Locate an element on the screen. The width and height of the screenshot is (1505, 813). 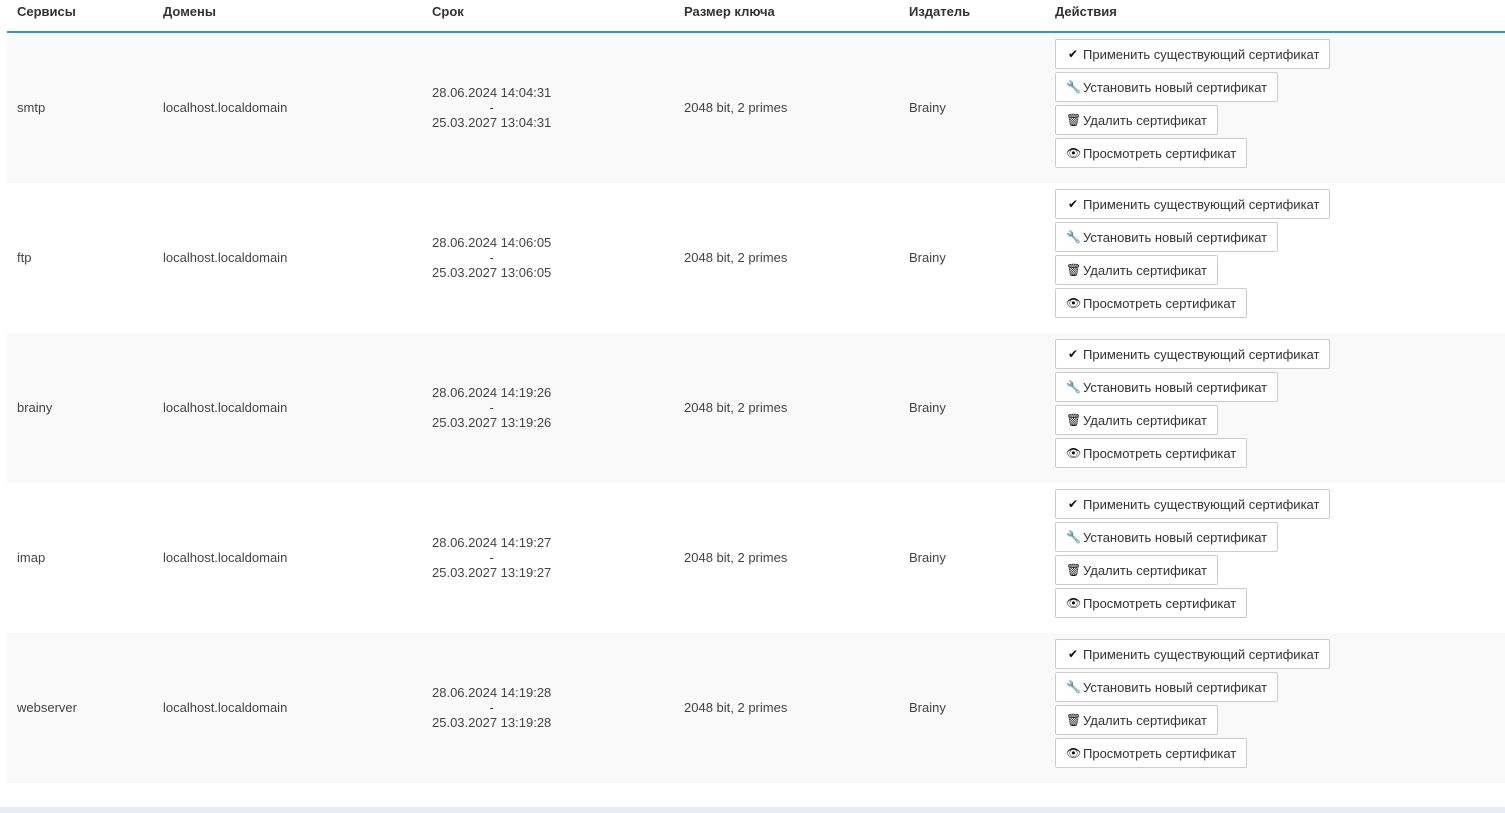
valid-from: 28.06.2024 14:19:28 is located at coordinates (492, 692).